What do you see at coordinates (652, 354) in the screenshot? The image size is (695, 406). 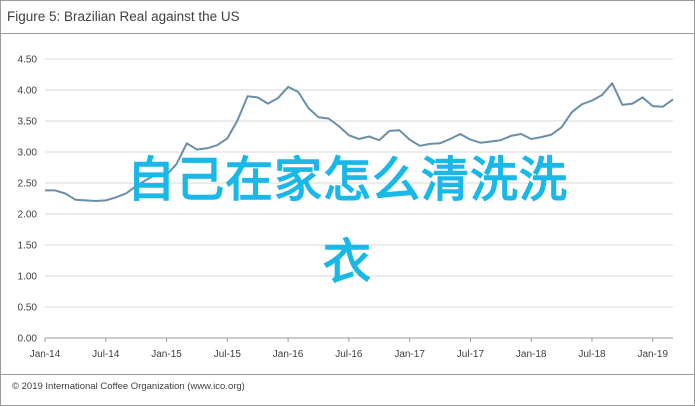 I see `x-tick-label: Jan-19` at bounding box center [652, 354].